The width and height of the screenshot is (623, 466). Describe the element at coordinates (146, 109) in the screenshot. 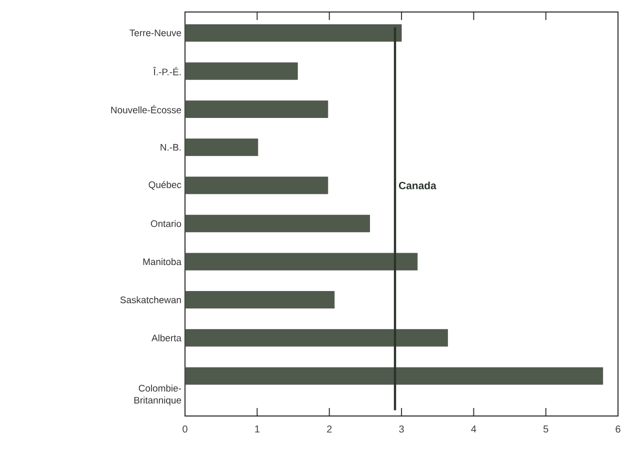

I see `y-tick-label: Nouvelle-Écosse` at that location.